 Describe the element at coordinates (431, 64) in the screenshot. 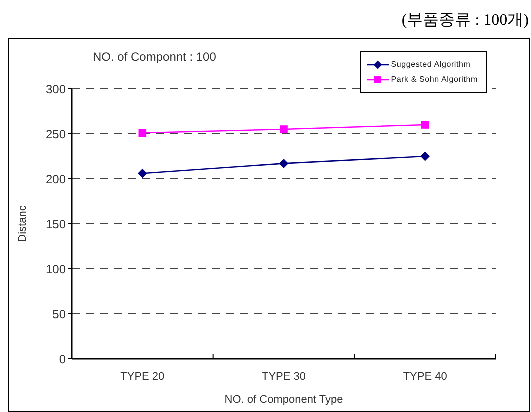

I see `legend-label: Suggested Algorithm` at that location.